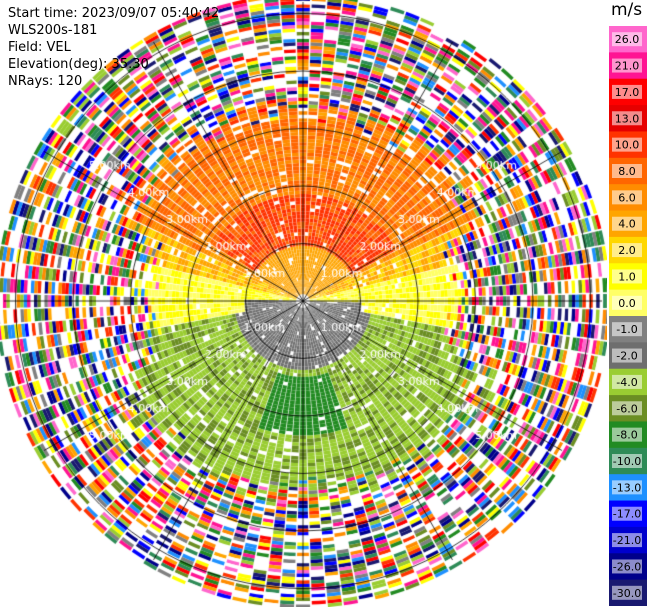 The image size is (647, 607). I want to click on colorbar-tick-label: 17.0, so click(627, 92).